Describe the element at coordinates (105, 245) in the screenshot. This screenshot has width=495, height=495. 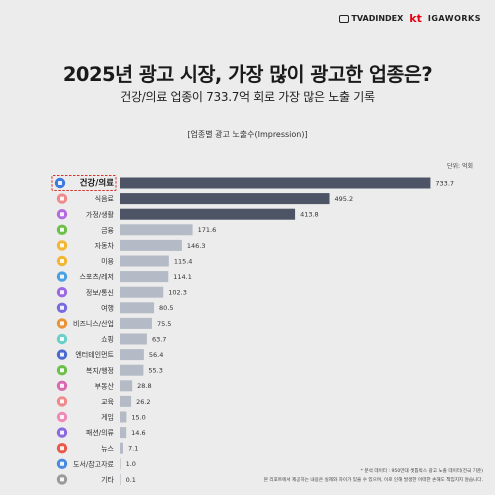
I see `category-label: 자동차` at that location.